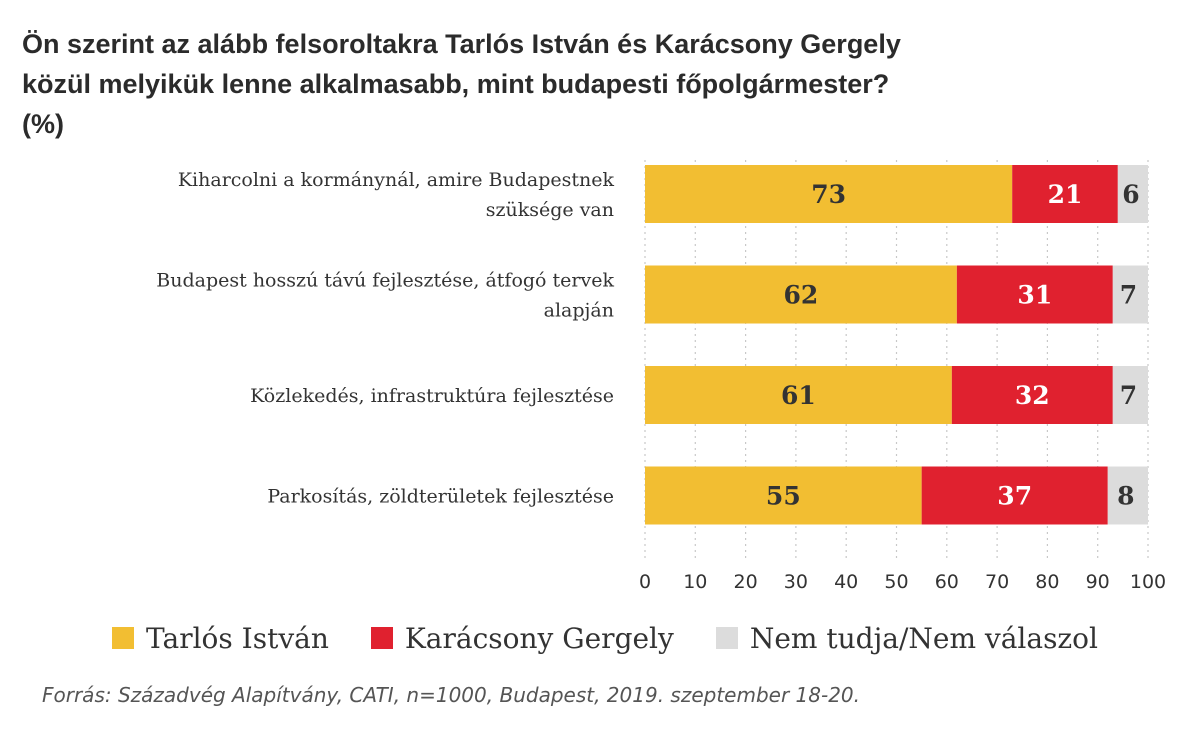  Describe the element at coordinates (947, 582) in the screenshot. I see `x-tick-label-60: 60` at that location.